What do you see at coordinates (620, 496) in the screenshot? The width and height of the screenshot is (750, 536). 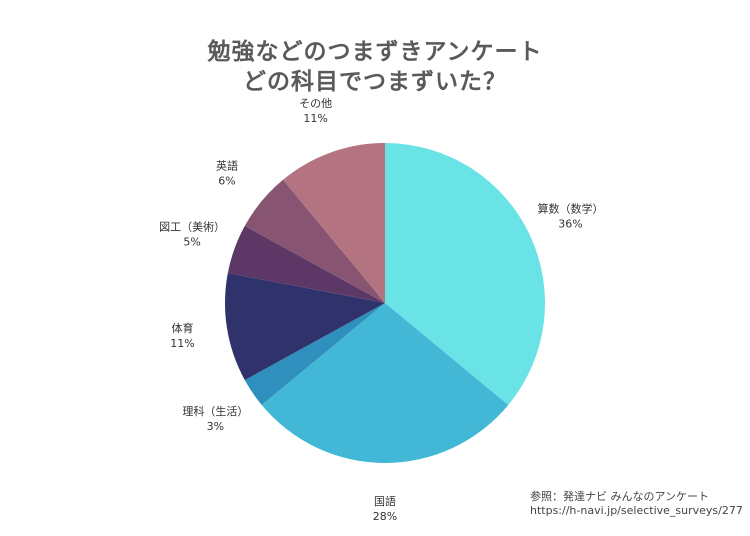 I see `source-label: 参照：発達ナビ みんなのアンケート` at bounding box center [620, 496].